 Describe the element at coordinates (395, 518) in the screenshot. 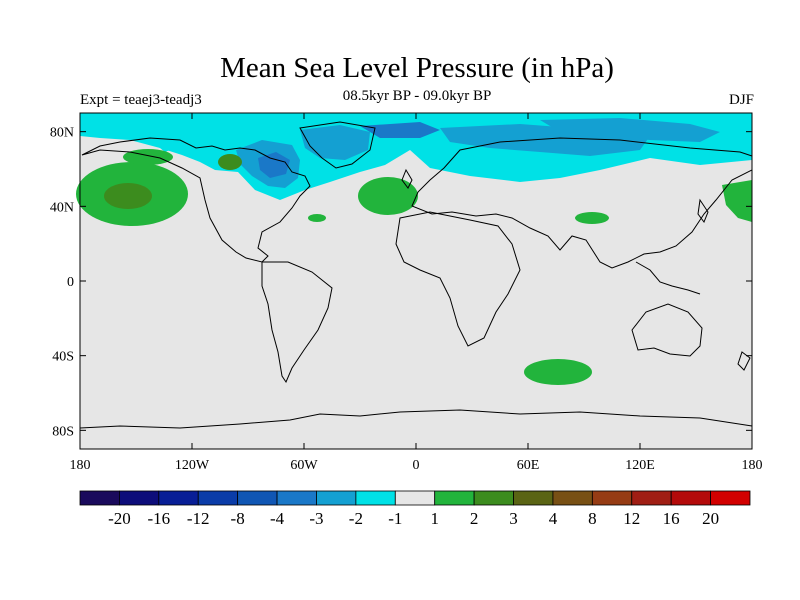

I see `colorbar-label: -1` at that location.